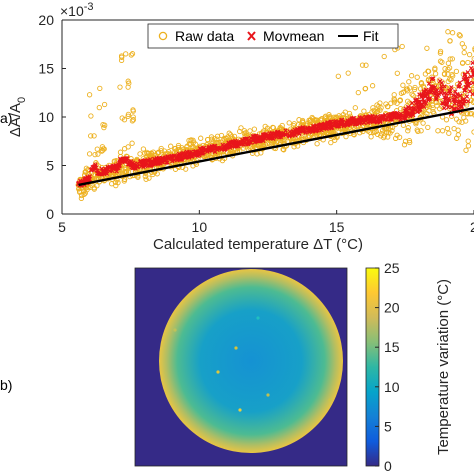 Image resolution: width=474 pixels, height=474 pixels. What do you see at coordinates (46, 20) in the screenshot?
I see `y-tick-label: 20` at bounding box center [46, 20].